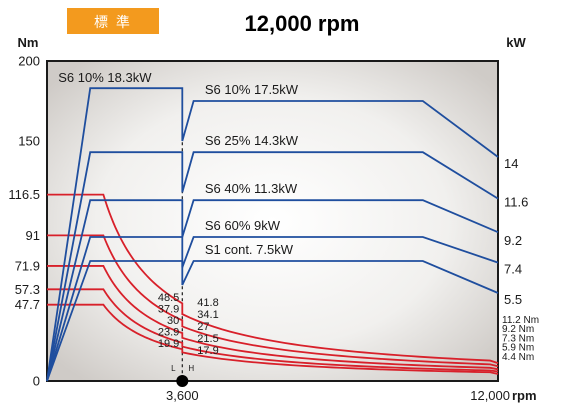  What do you see at coordinates (513, 240) in the screenshot?
I see `kw-end-label: 9.2` at bounding box center [513, 240].